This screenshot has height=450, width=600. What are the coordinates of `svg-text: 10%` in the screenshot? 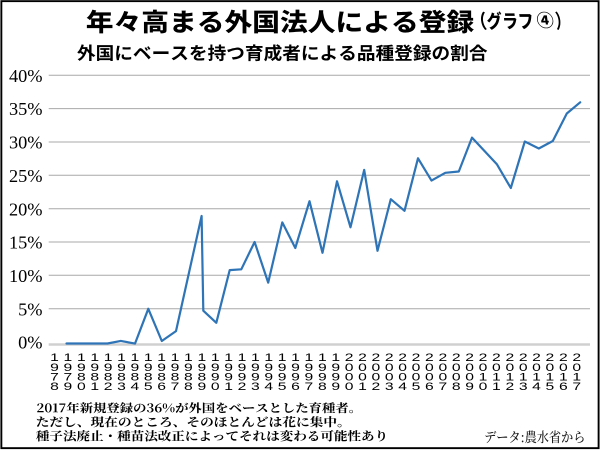 It's located at (26, 276).